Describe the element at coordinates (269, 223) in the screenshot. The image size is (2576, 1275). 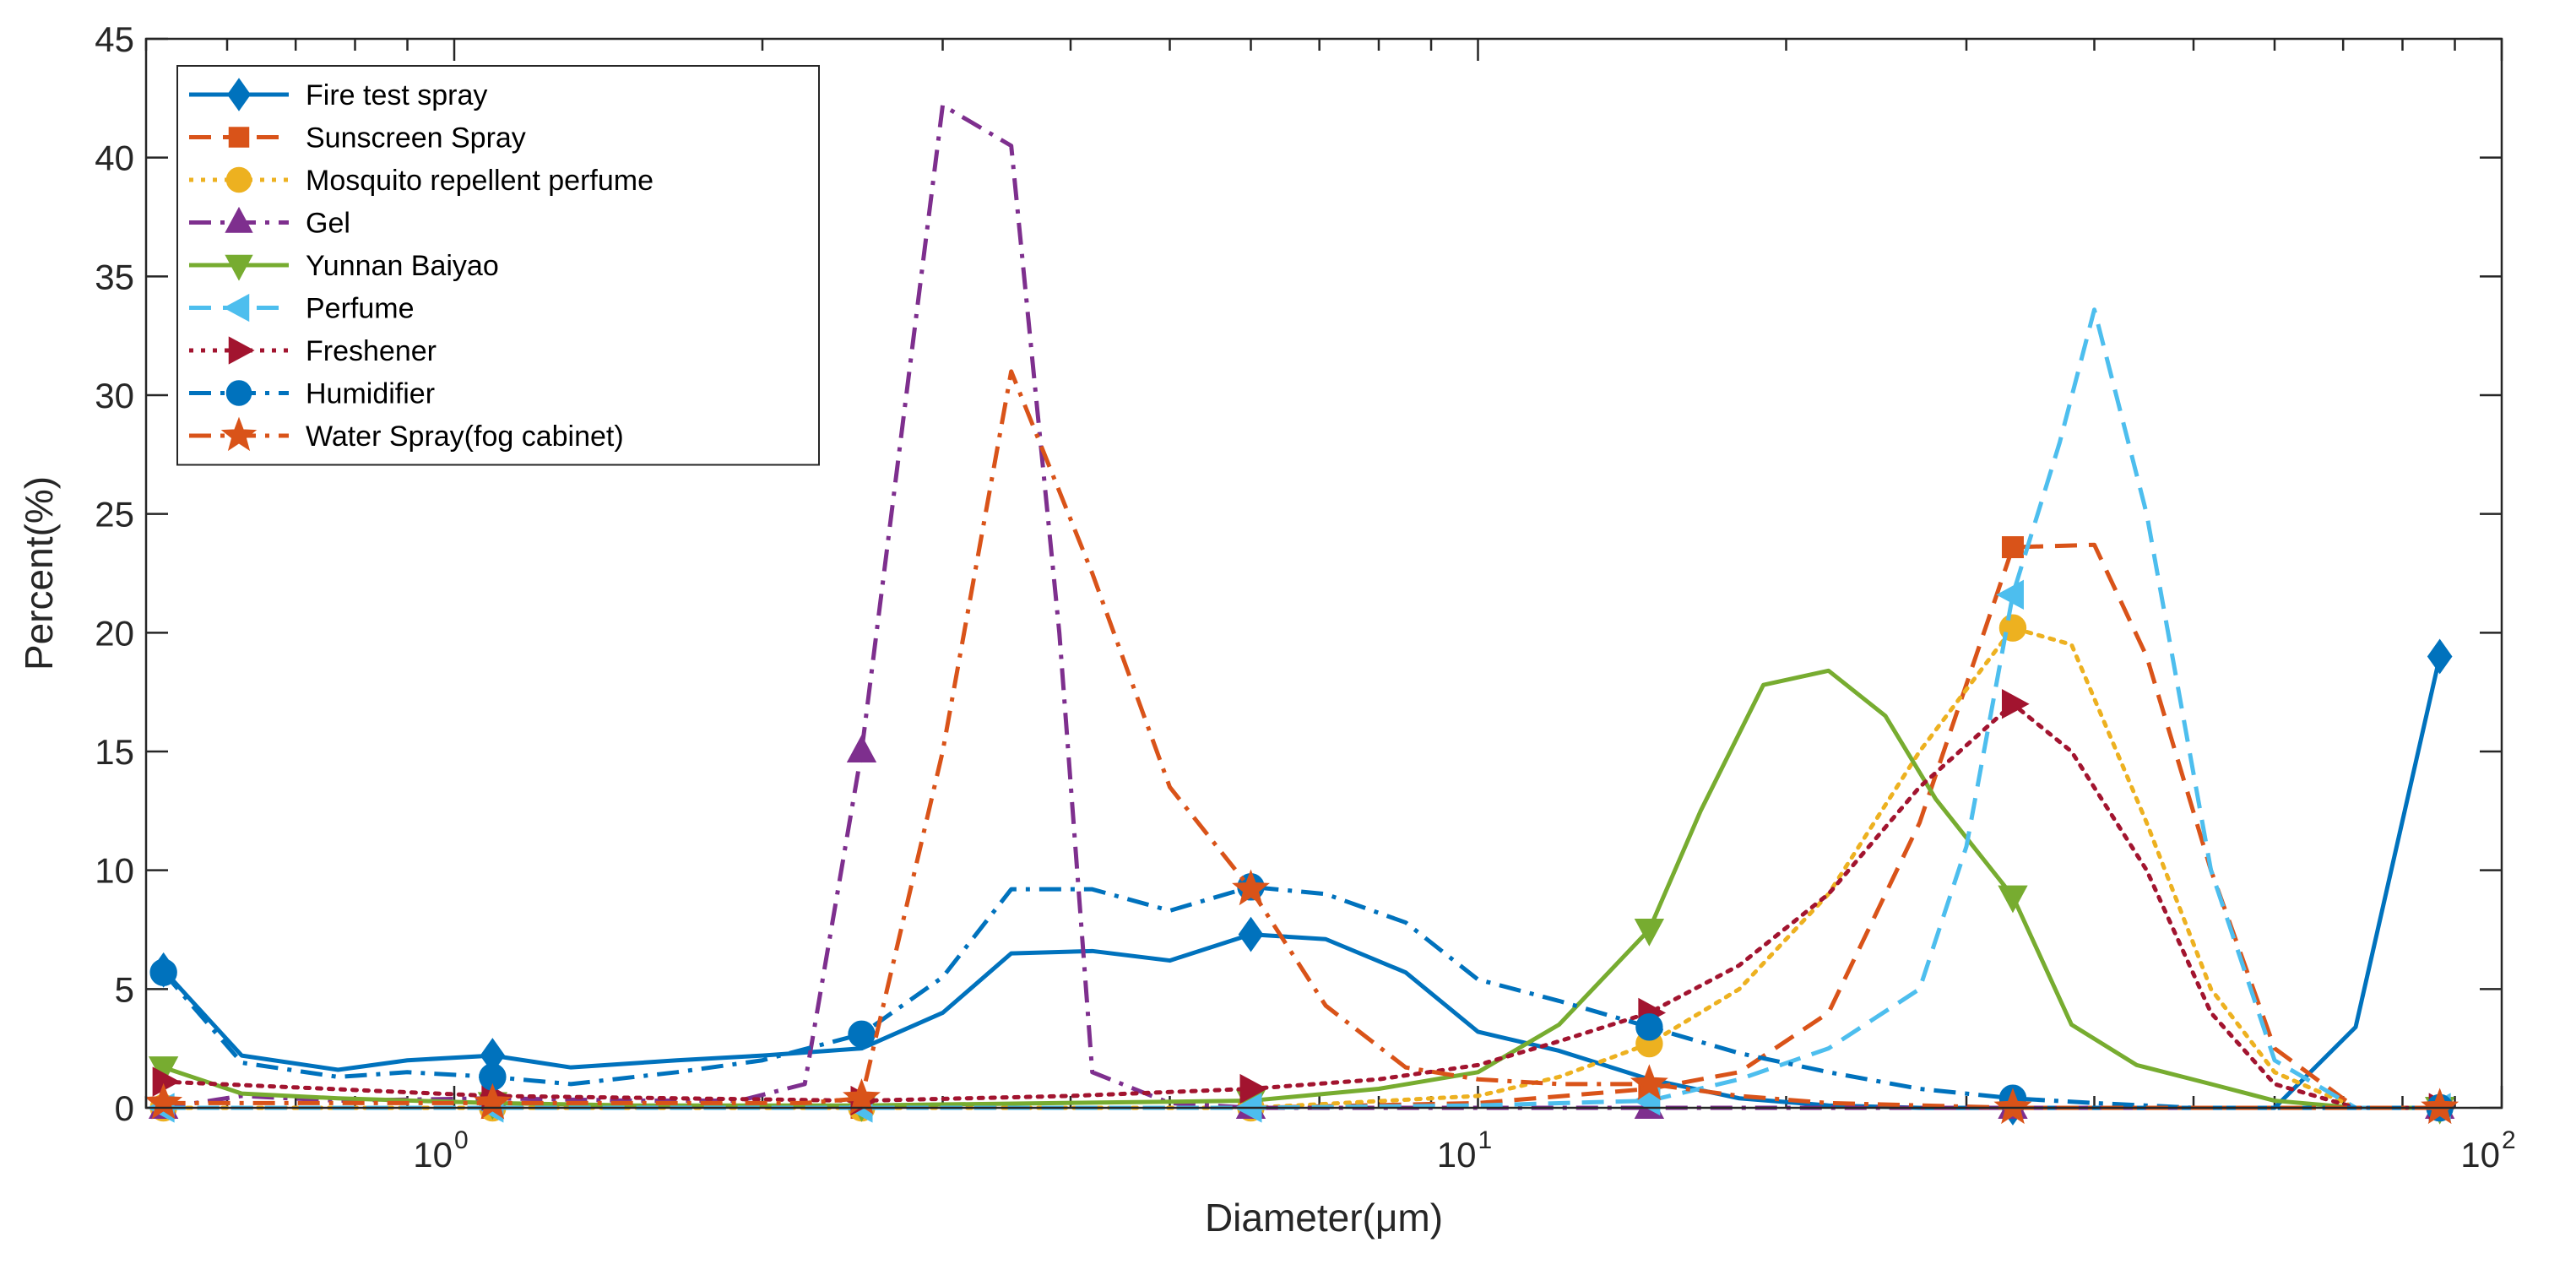
I see `legend-item: Gel` at that location.